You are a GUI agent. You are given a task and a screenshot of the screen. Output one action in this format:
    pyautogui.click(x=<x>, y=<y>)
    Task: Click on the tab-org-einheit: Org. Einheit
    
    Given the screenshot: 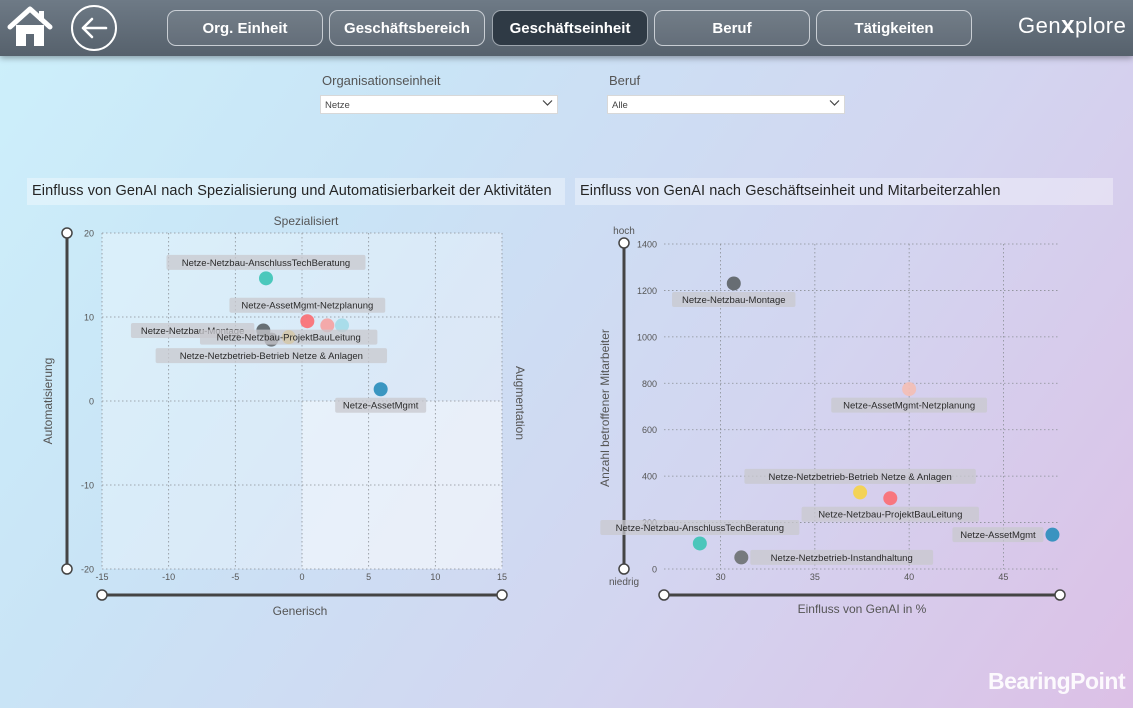 What is the action you would take?
    pyautogui.click(x=245, y=28)
    